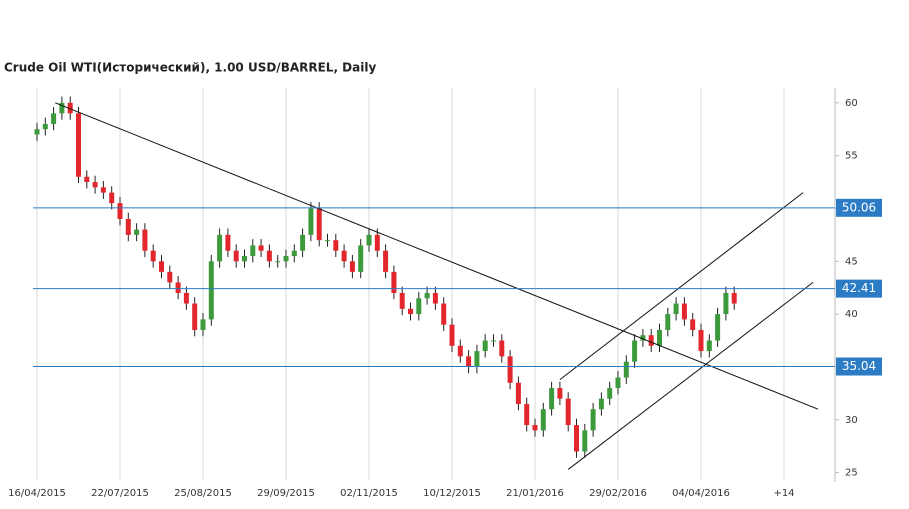 This screenshot has height=509, width=909. Describe the element at coordinates (120, 493) in the screenshot. I see `x-tick-label: 22/07/2015` at that location.